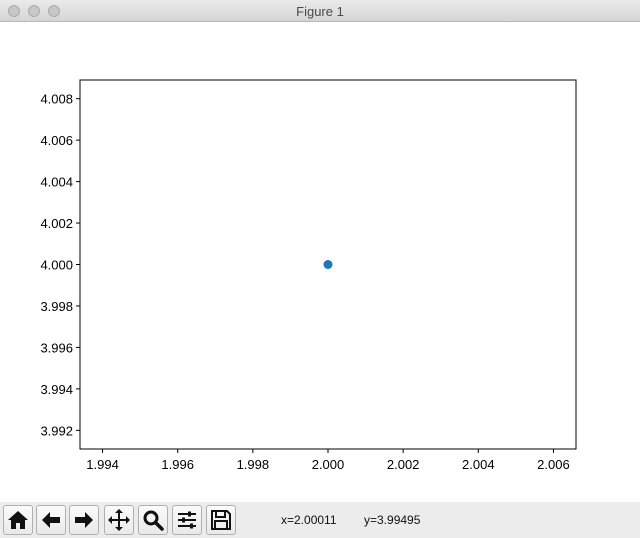 Image resolution: width=640 pixels, height=538 pixels. Describe the element at coordinates (392, 520) in the screenshot. I see `cursor-y-readout: y=3.99495` at that location.